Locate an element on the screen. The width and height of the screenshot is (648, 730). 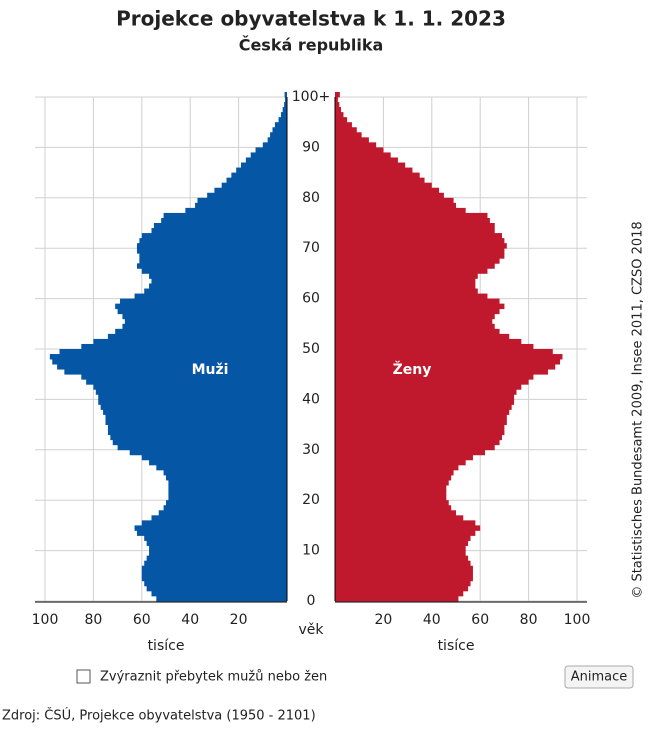
y-tick-label: 30 is located at coordinates (311, 450).